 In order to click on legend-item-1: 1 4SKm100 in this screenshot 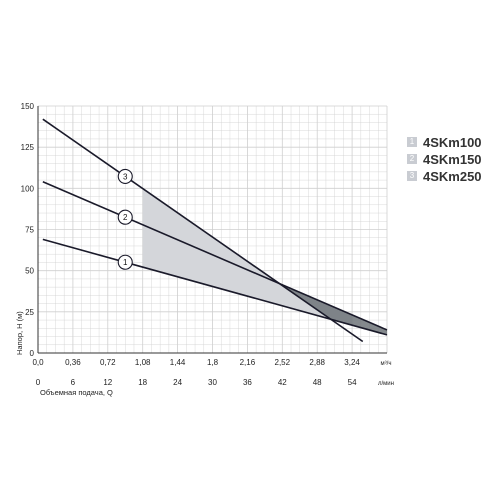, I will do `click(444, 142)`.